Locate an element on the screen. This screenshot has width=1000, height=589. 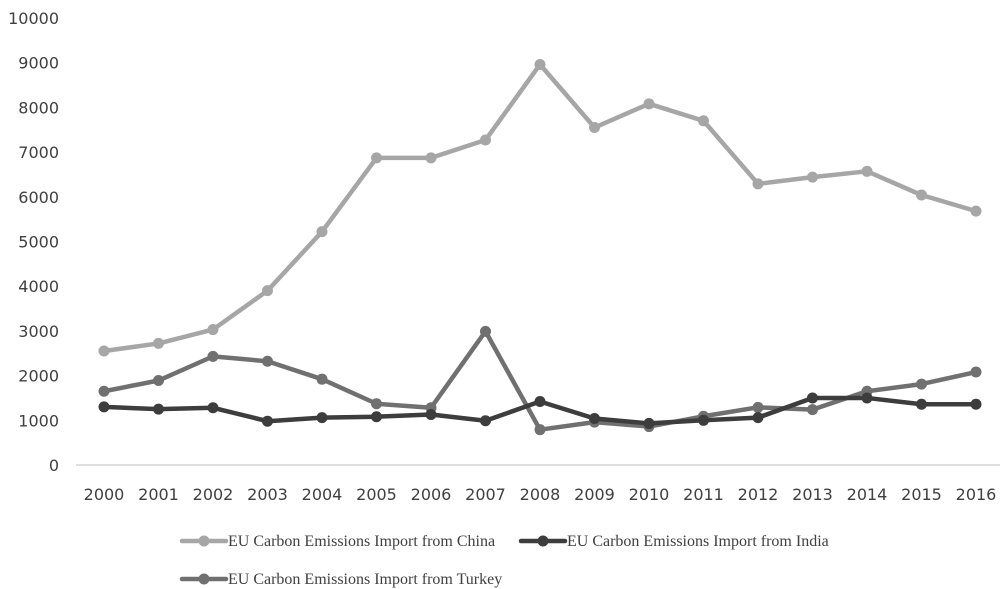
y-tick-label: 9000 is located at coordinates (38, 63).